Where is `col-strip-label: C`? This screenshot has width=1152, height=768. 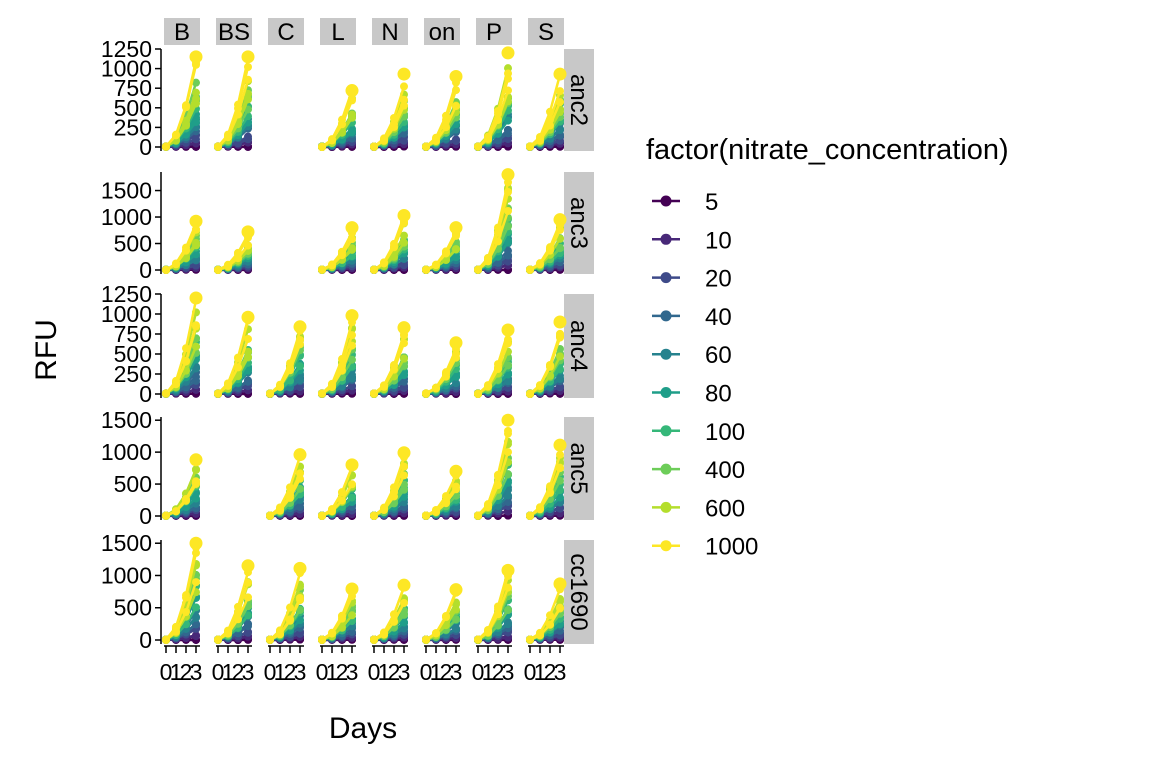
col-strip-label: C is located at coordinates (285, 32).